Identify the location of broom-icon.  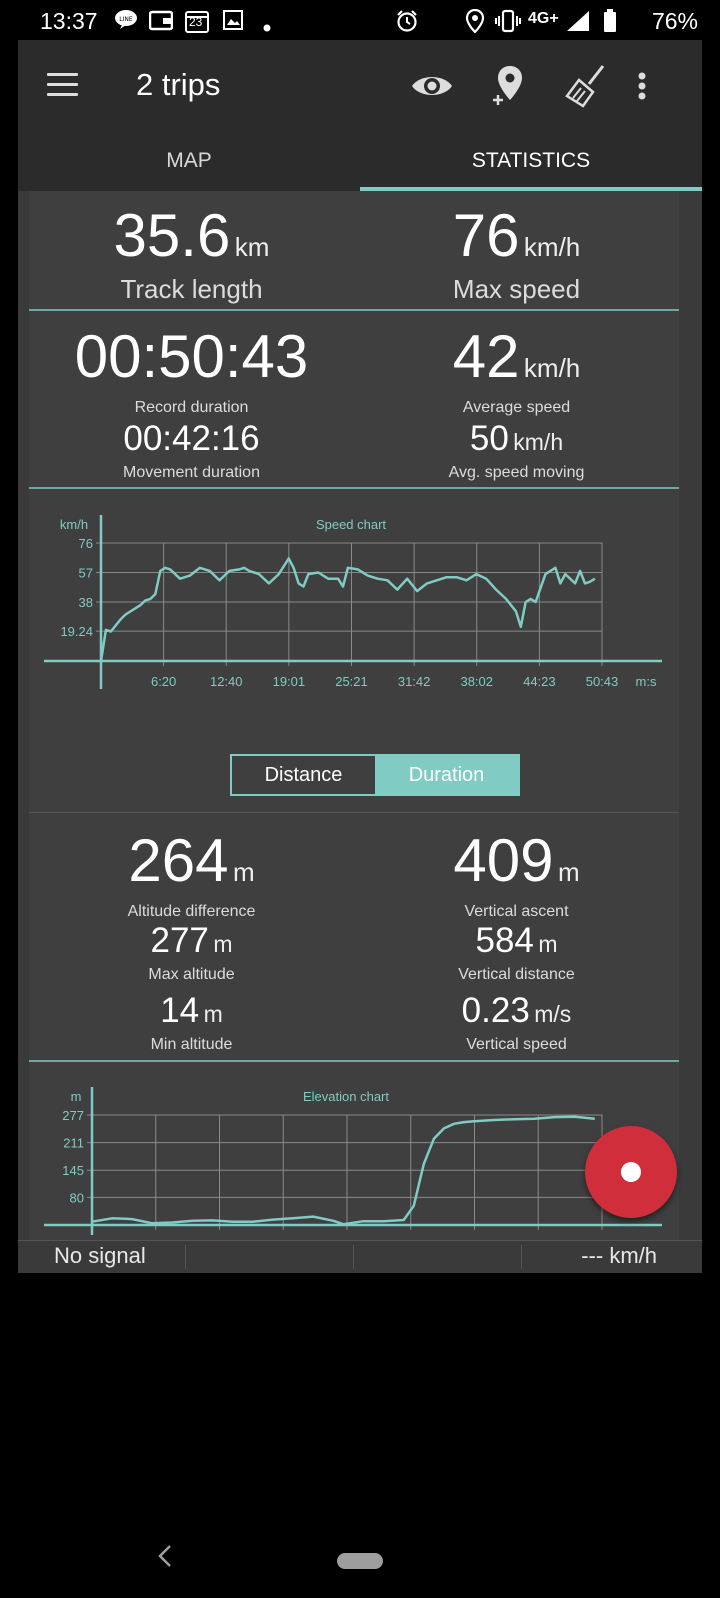
(587, 86).